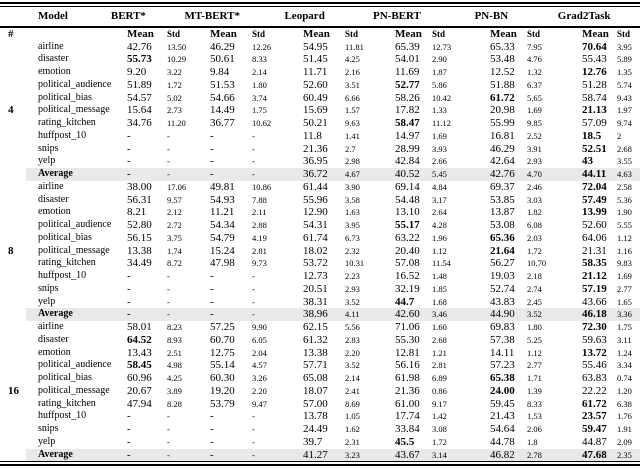 This screenshot has width=640, height=469. What do you see at coordinates (439, 288) in the screenshot?
I see `std-value: 1.85` at bounding box center [439, 288].